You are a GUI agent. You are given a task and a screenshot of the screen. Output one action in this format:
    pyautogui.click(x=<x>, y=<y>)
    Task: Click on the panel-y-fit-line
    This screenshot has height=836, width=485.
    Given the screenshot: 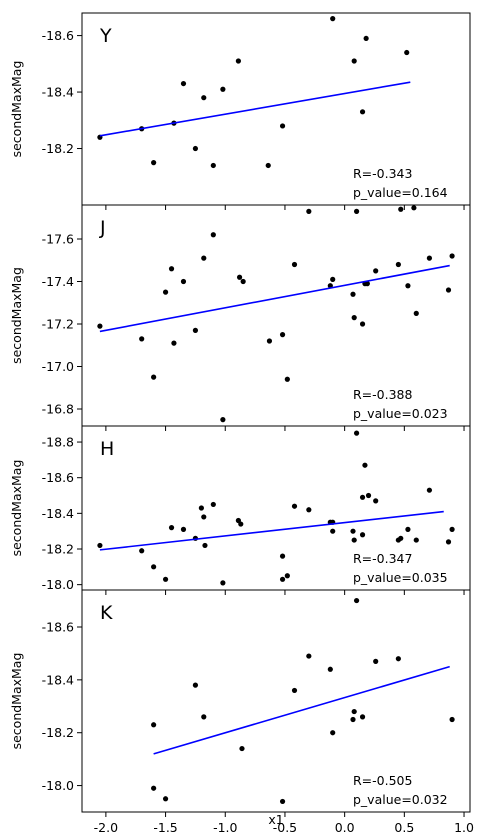 What is the action you would take?
    pyautogui.click(x=255, y=109)
    